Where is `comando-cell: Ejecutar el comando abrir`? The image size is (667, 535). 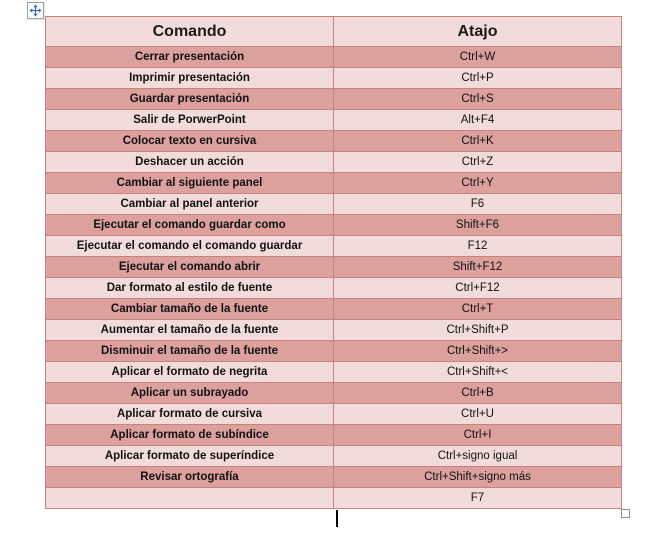
comando-cell: Ejecutar el comando abrir is located at coordinates (190, 266).